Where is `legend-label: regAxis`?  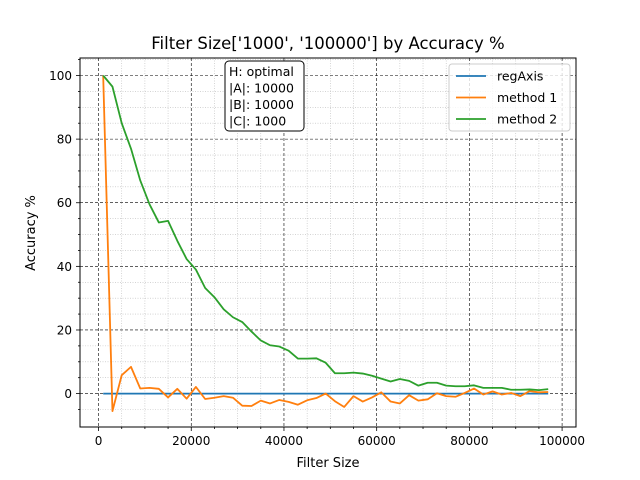
legend-label: regAxis is located at coordinates (520, 76).